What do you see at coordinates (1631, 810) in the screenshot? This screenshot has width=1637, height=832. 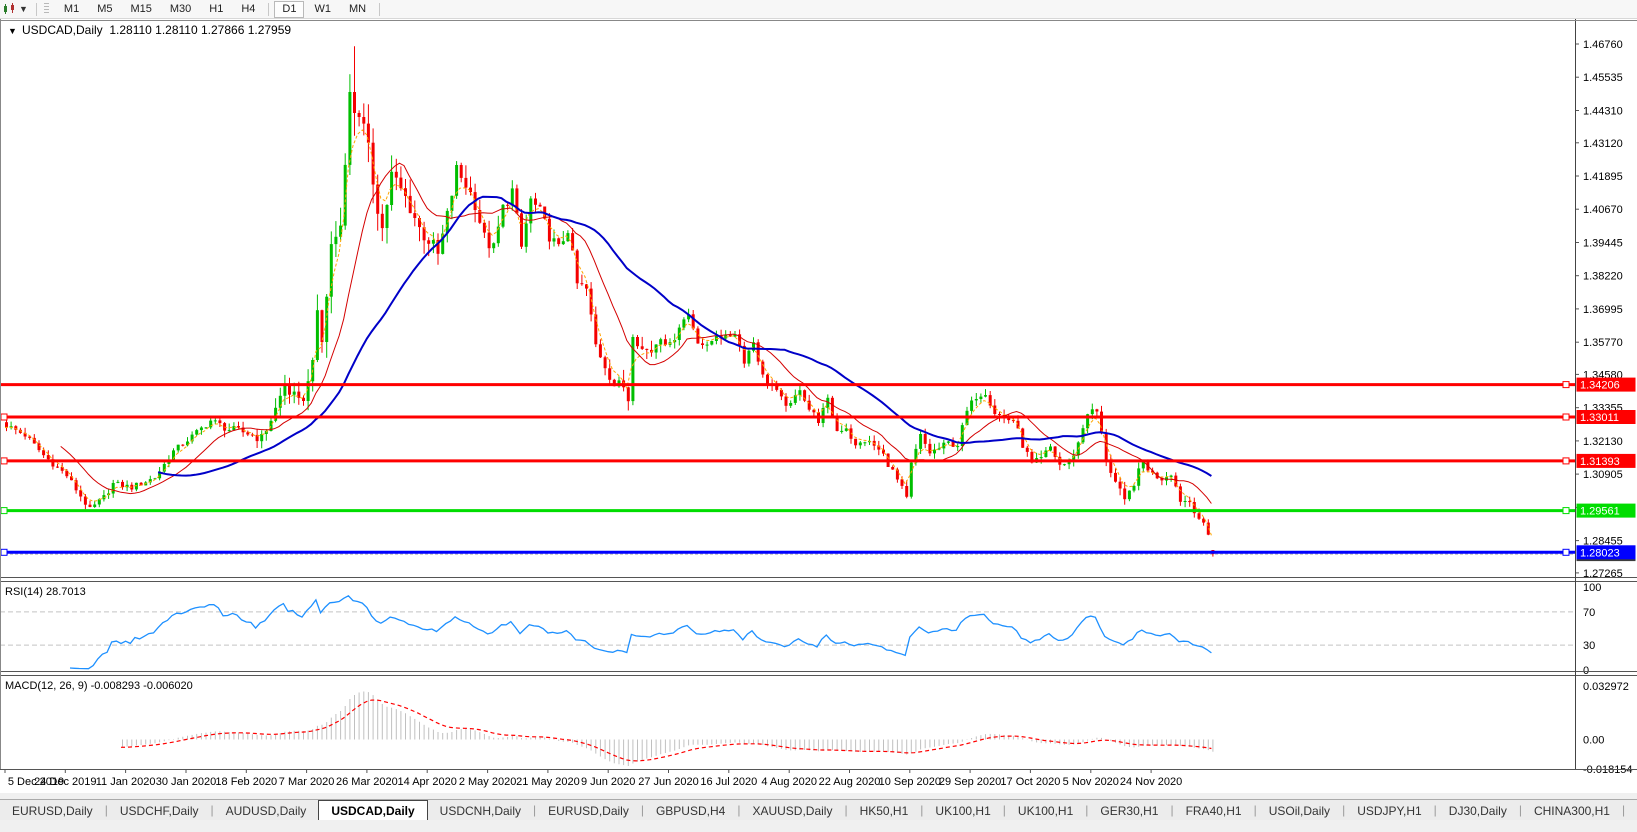 I see `symbol-tab-USOil-H: USOil,H` at bounding box center [1631, 810].